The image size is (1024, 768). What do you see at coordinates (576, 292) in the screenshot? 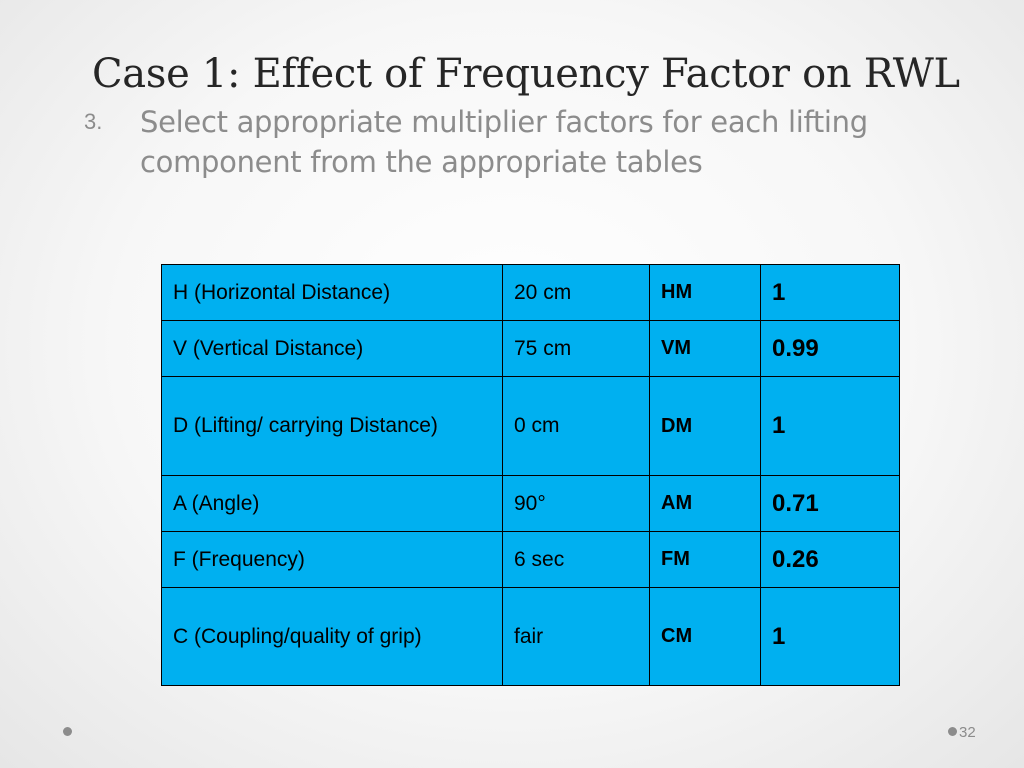
I see `component-value: 20 cm` at bounding box center [576, 292].